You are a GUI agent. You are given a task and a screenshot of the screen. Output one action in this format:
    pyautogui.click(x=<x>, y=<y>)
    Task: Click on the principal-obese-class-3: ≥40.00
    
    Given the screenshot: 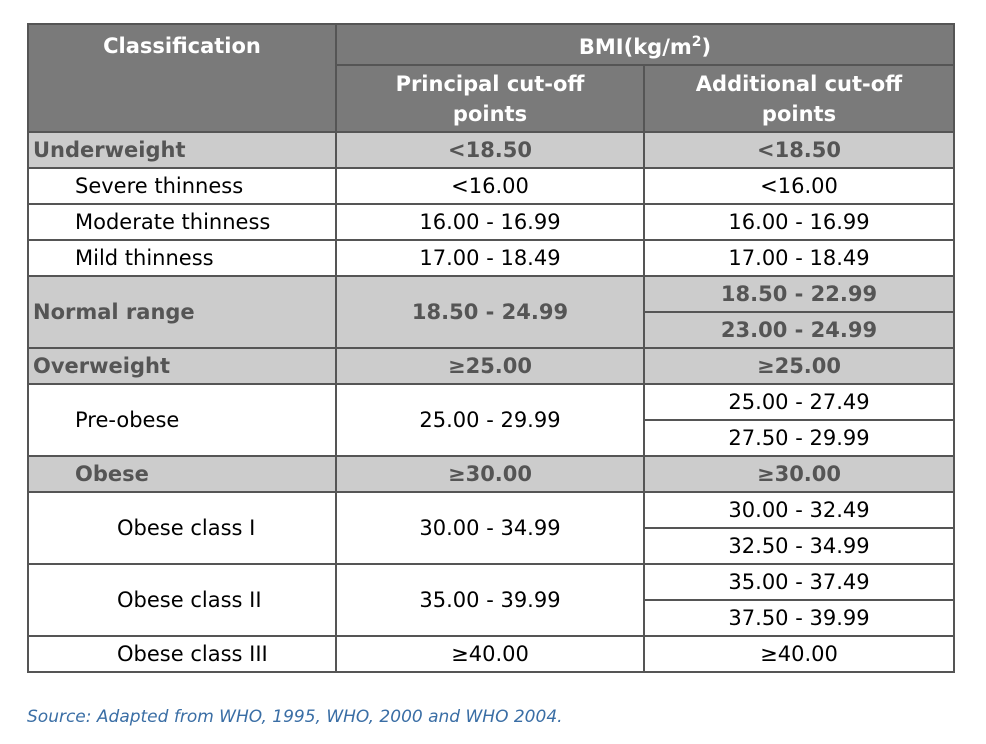 What is the action you would take?
    pyautogui.click(x=490, y=654)
    